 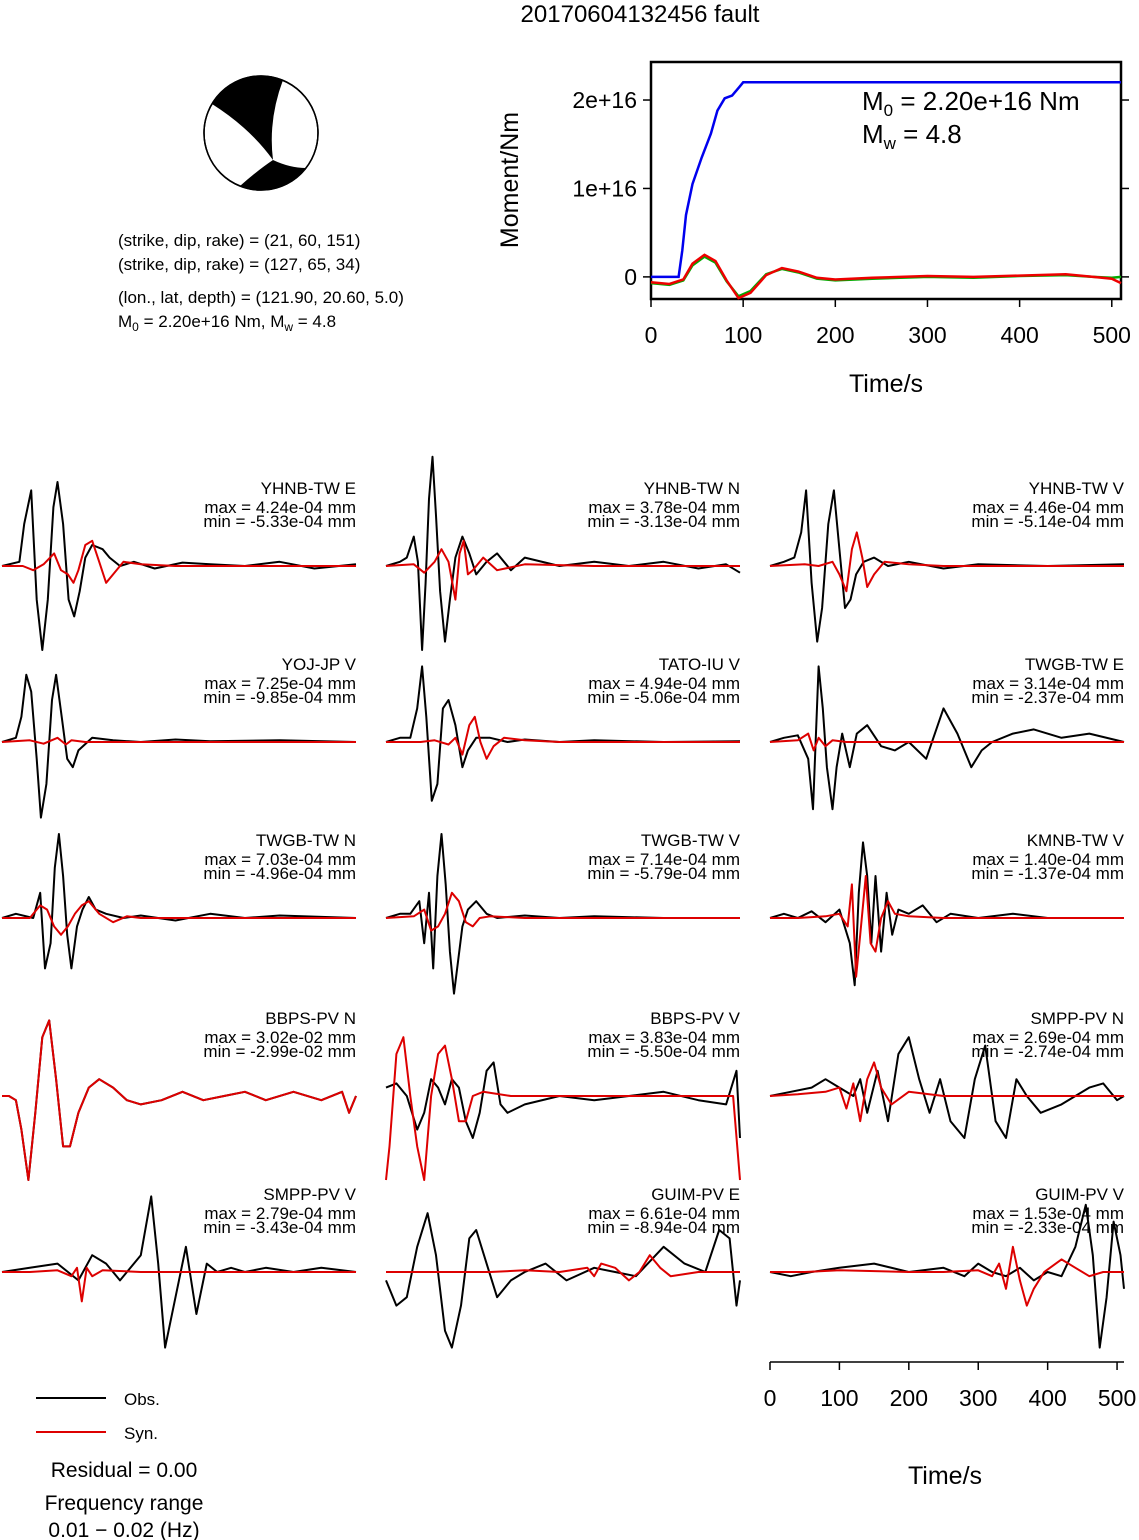 What do you see at coordinates (247, 117) in the screenshot?
I see `beachball-compression-quadrant-upper` at bounding box center [247, 117].